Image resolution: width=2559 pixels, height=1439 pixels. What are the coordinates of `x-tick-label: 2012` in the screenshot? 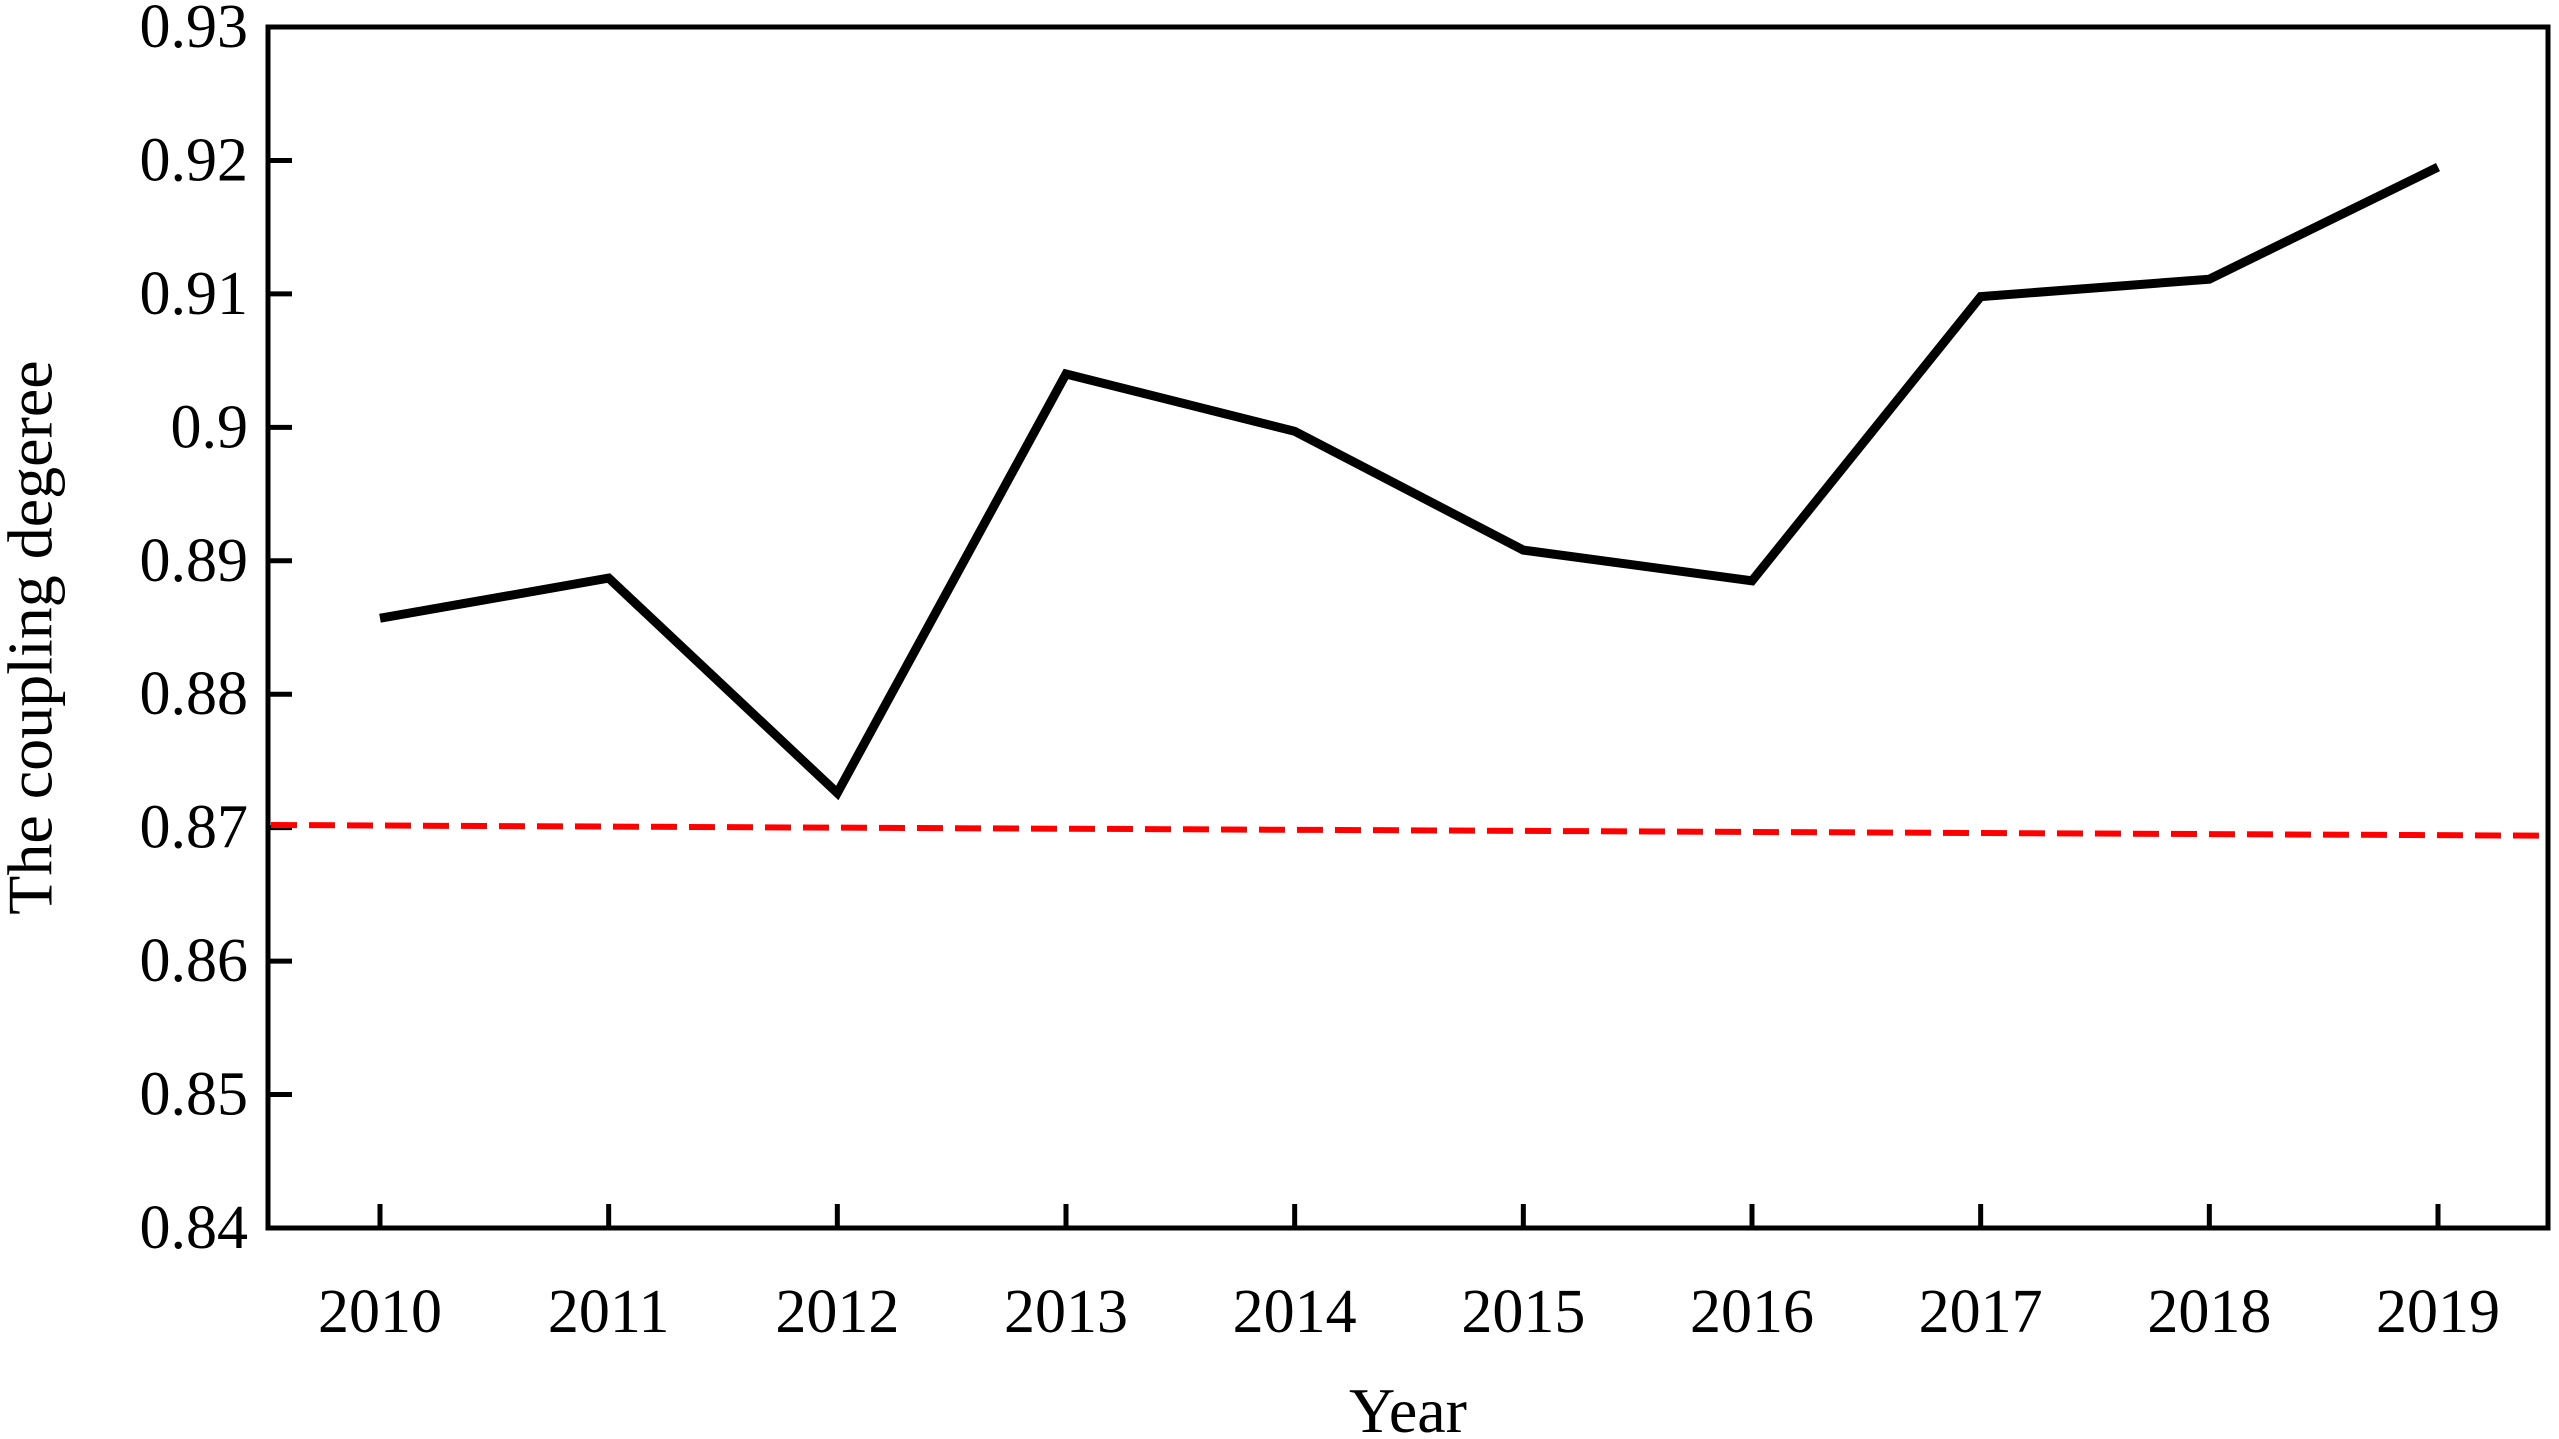 It's located at (837, 1312).